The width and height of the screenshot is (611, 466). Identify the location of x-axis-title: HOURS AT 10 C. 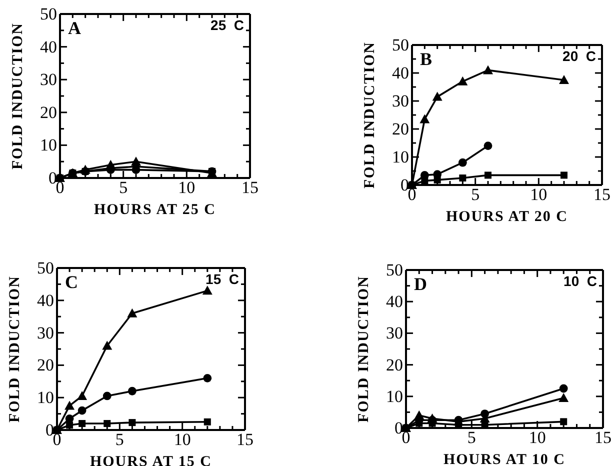
(504, 459).